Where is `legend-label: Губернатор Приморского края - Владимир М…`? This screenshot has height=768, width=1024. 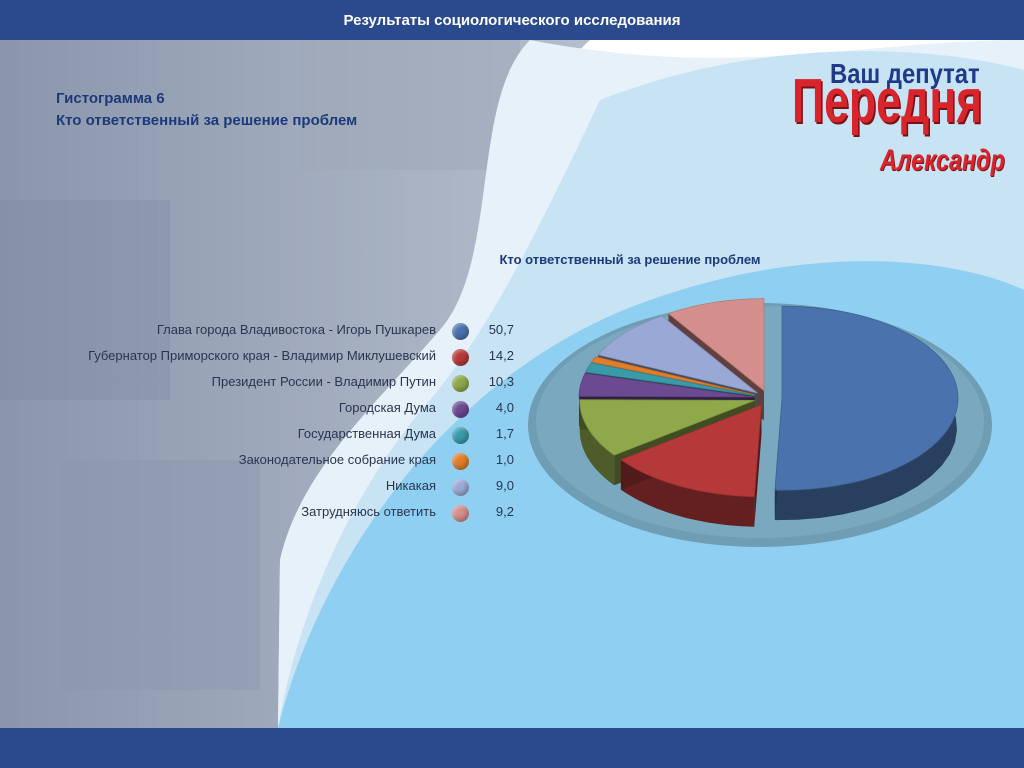
legend-label: Губернатор Приморского края - Владимир М… is located at coordinates (262, 355).